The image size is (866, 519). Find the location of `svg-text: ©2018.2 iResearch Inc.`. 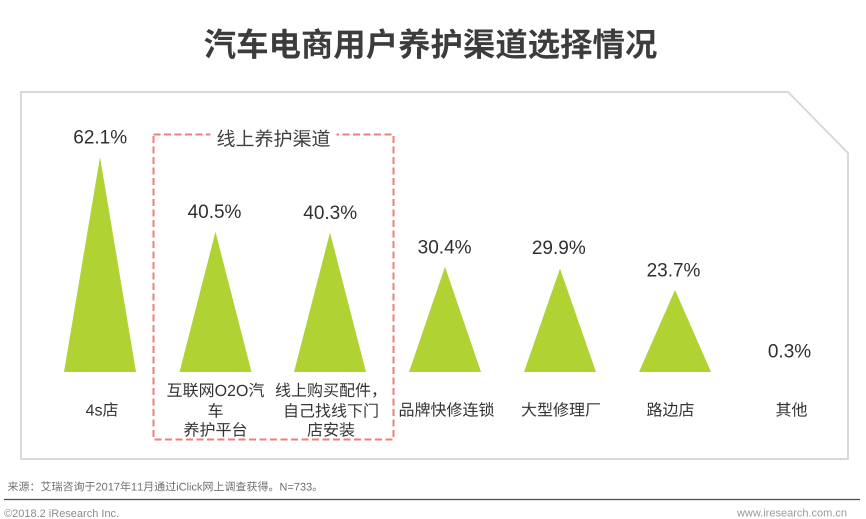

svg-text: ©2018.2 iResearch Inc. is located at coordinates (61, 513).